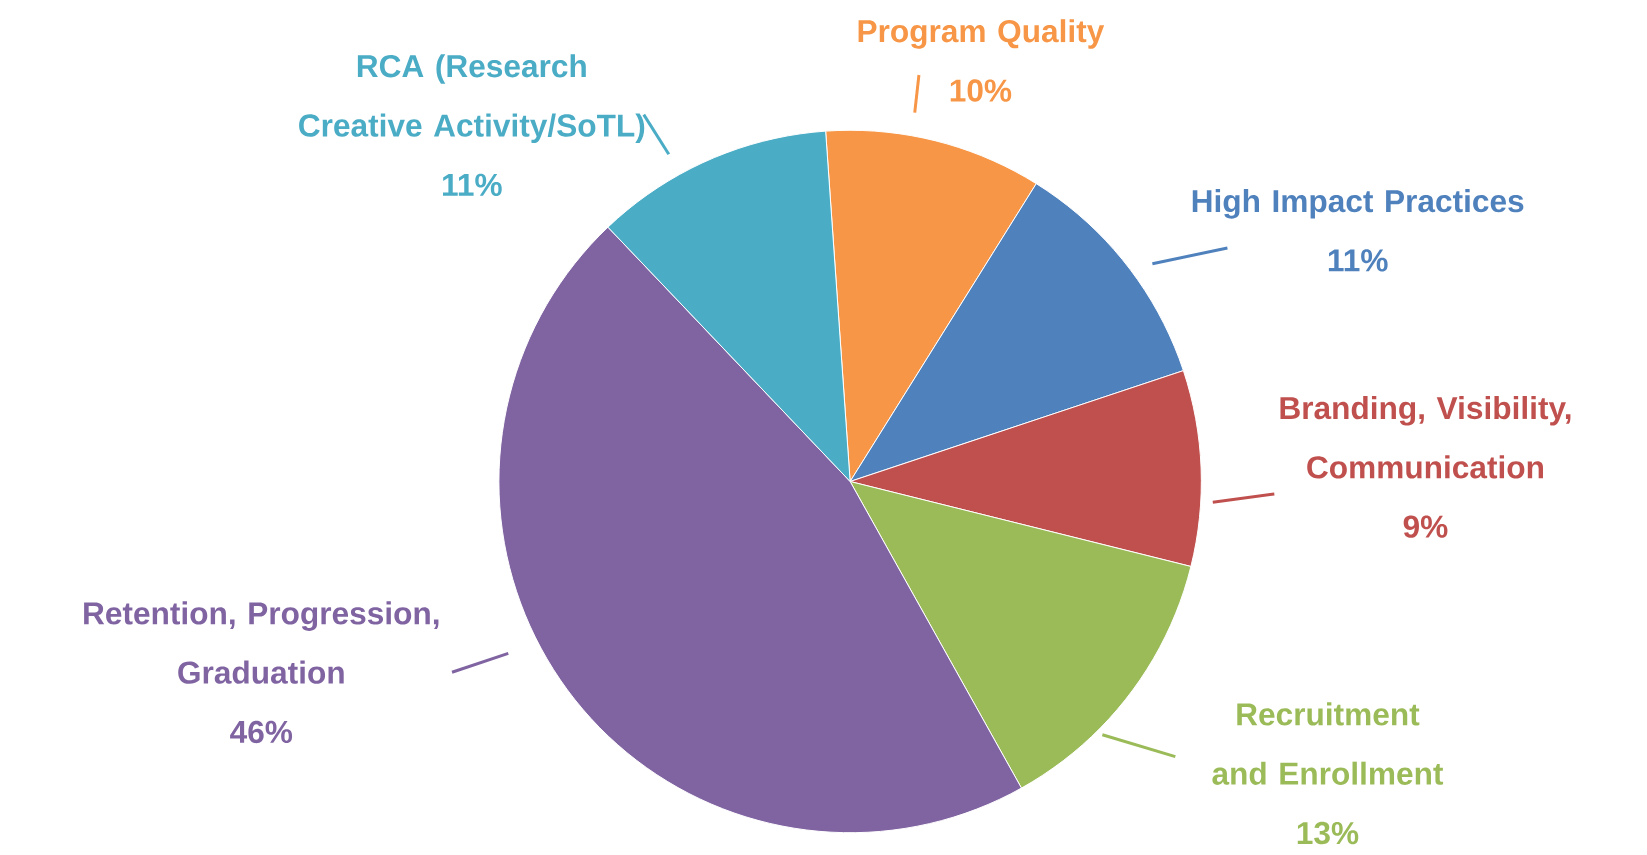 The width and height of the screenshot is (1647, 855). What do you see at coordinates (1425, 437) in the screenshot?
I see `slice-label: Branding, Visibility, Communication` at bounding box center [1425, 437].